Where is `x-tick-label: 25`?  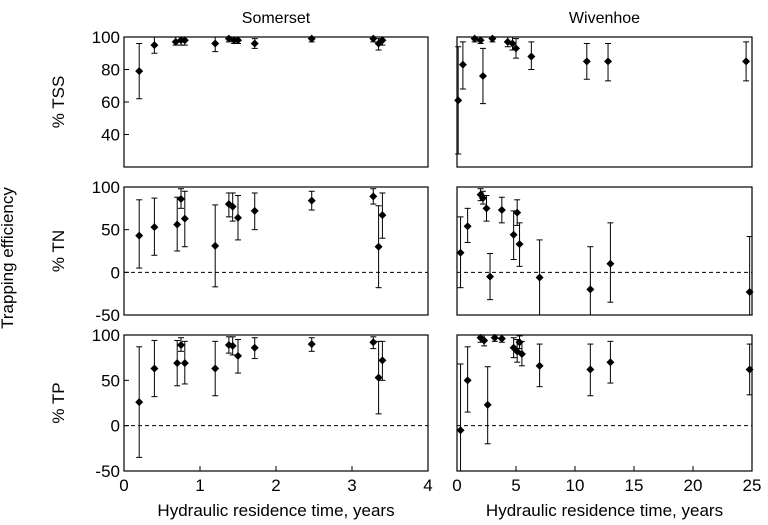 x-tick-label: 25 is located at coordinates (752, 485).